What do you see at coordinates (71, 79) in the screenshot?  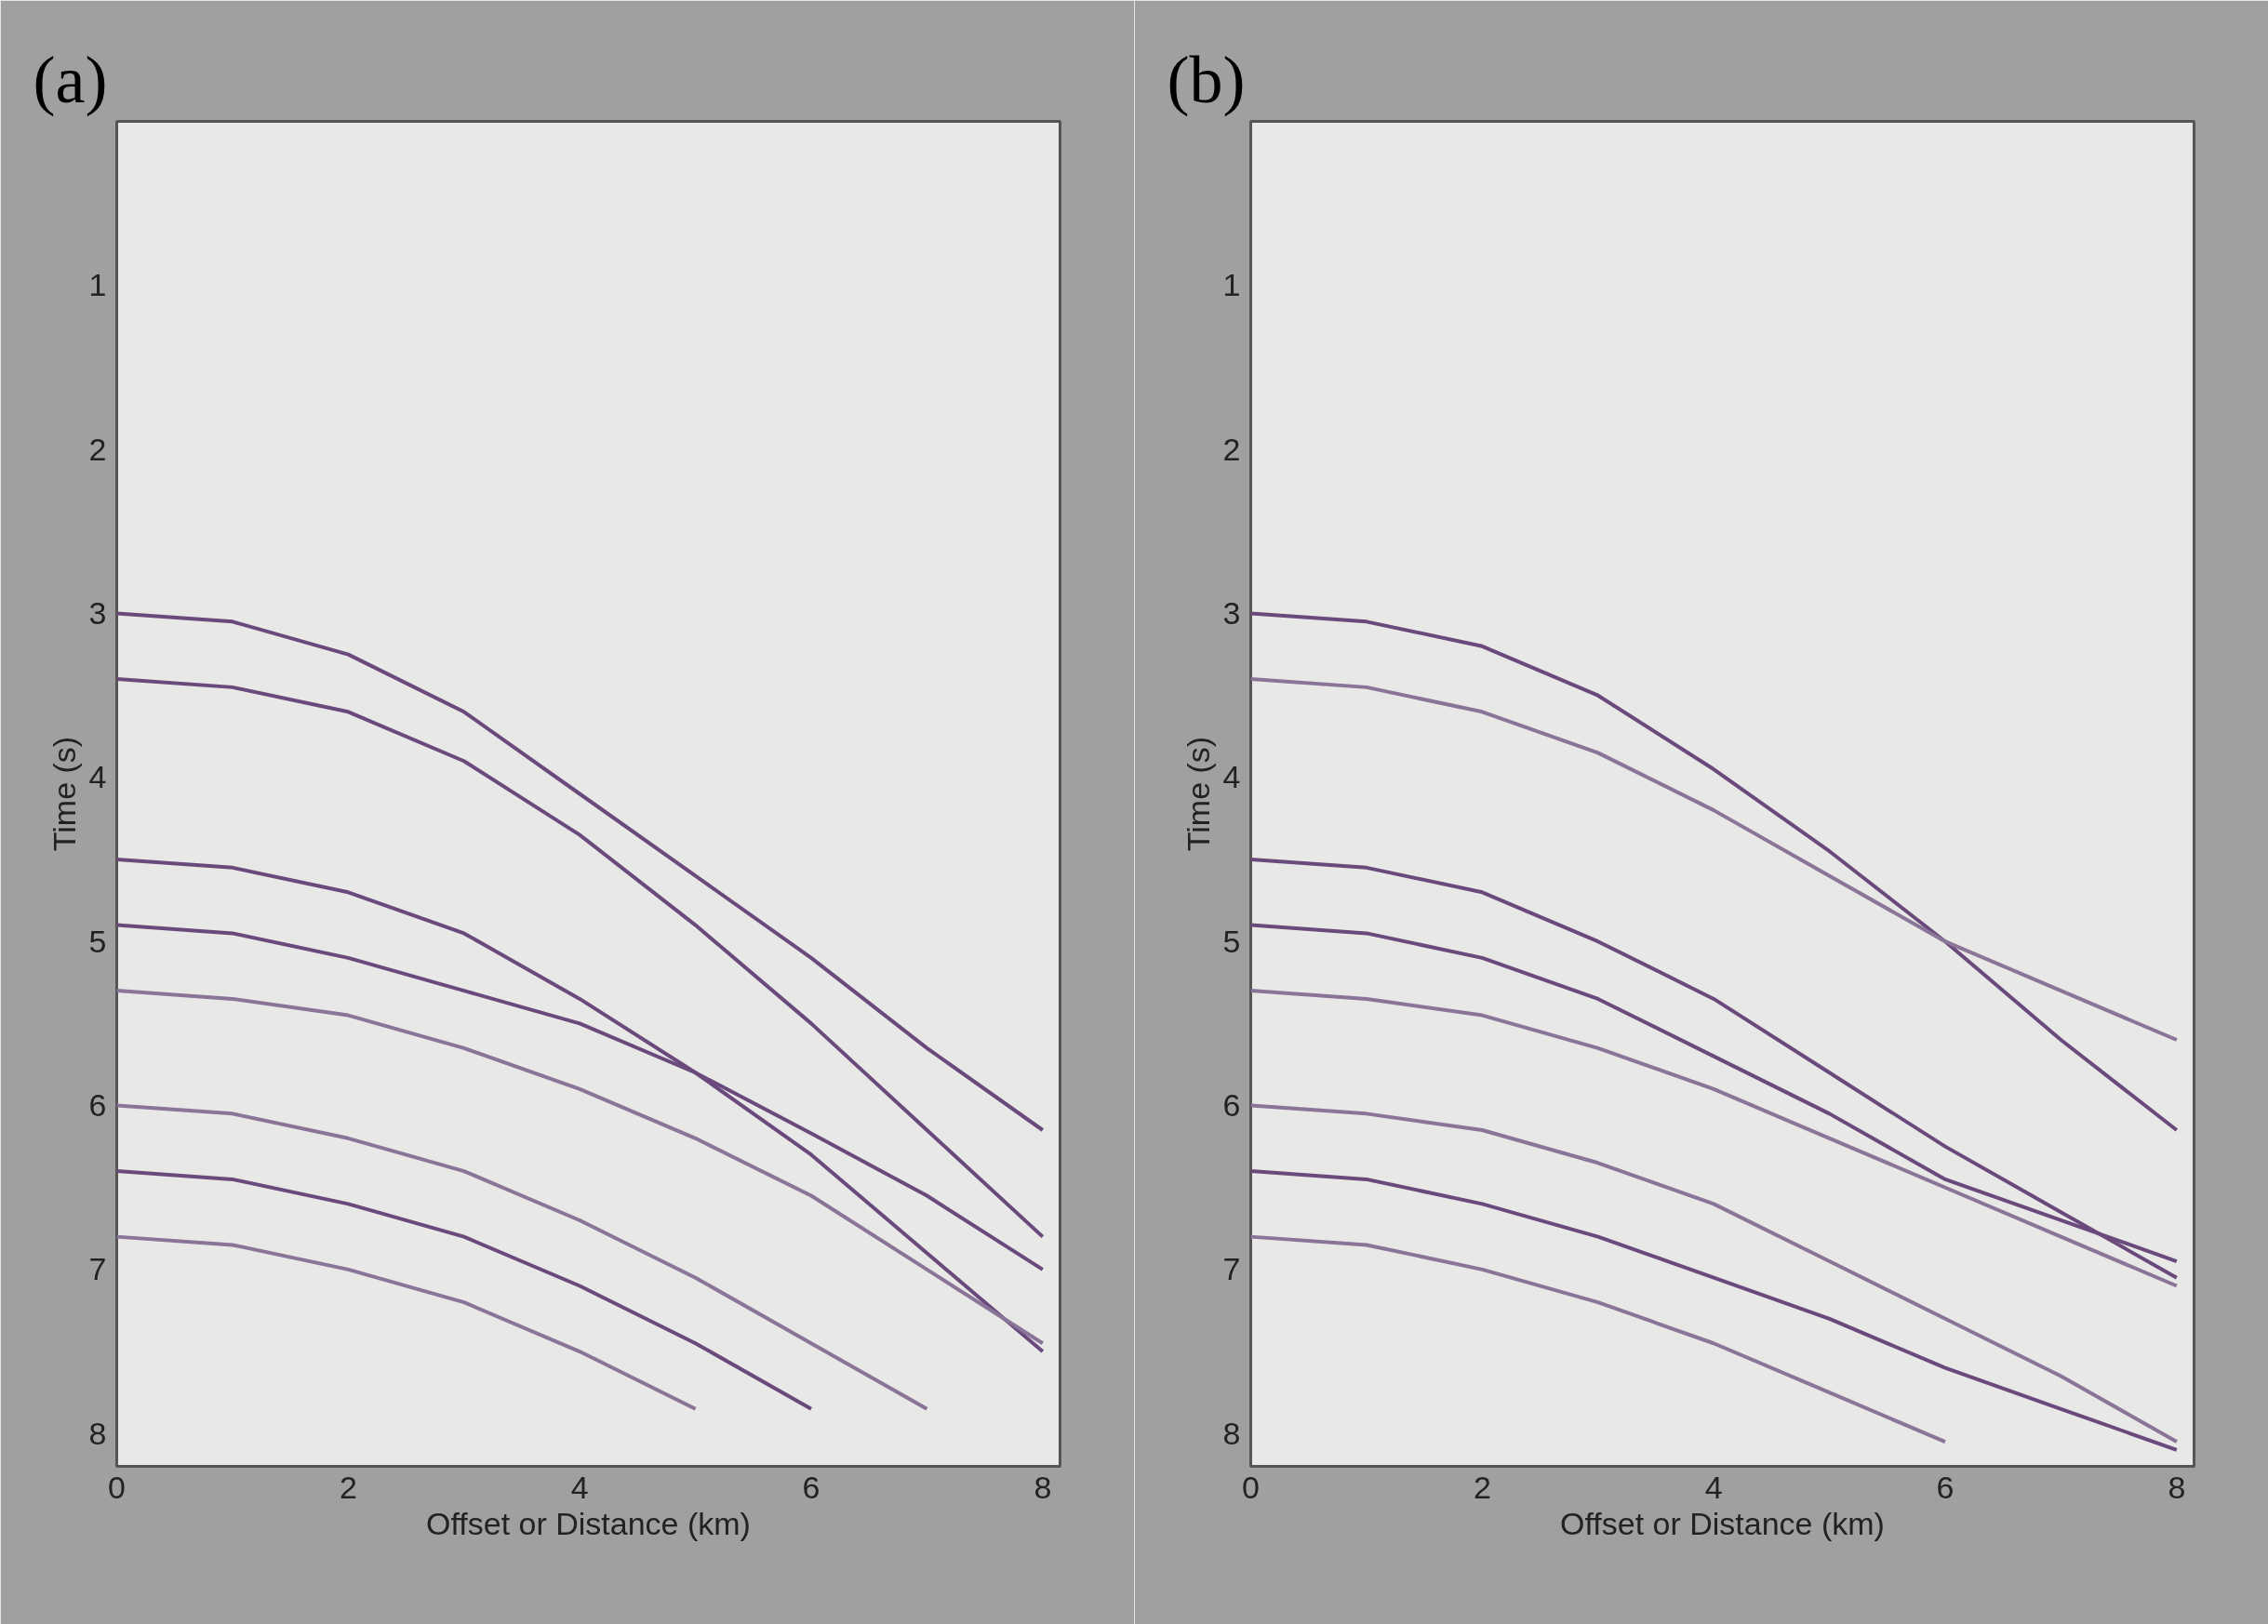 I see `chart-title: (a)` at bounding box center [71, 79].